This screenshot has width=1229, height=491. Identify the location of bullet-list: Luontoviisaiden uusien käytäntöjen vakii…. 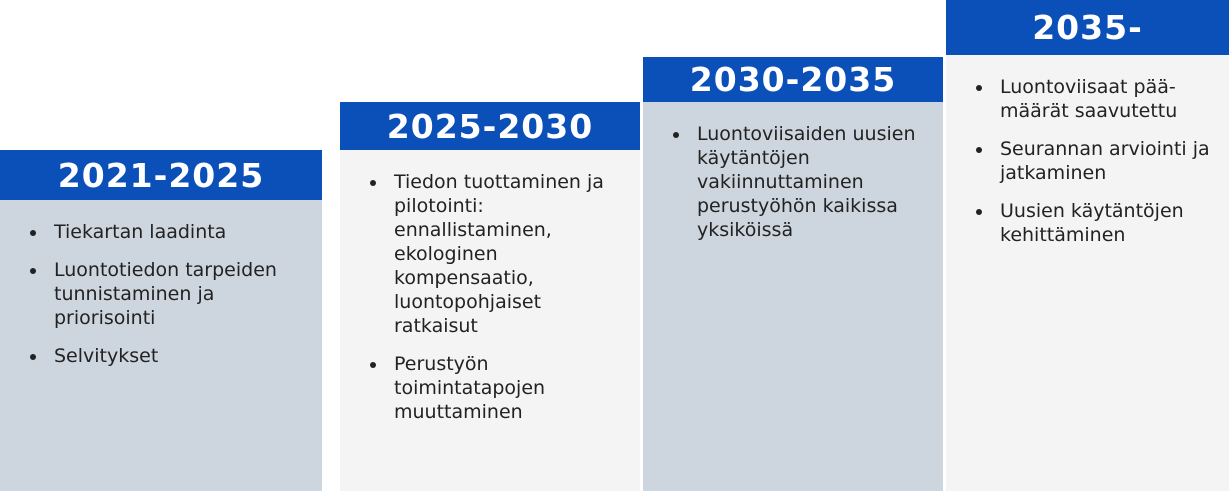
(793, 172).